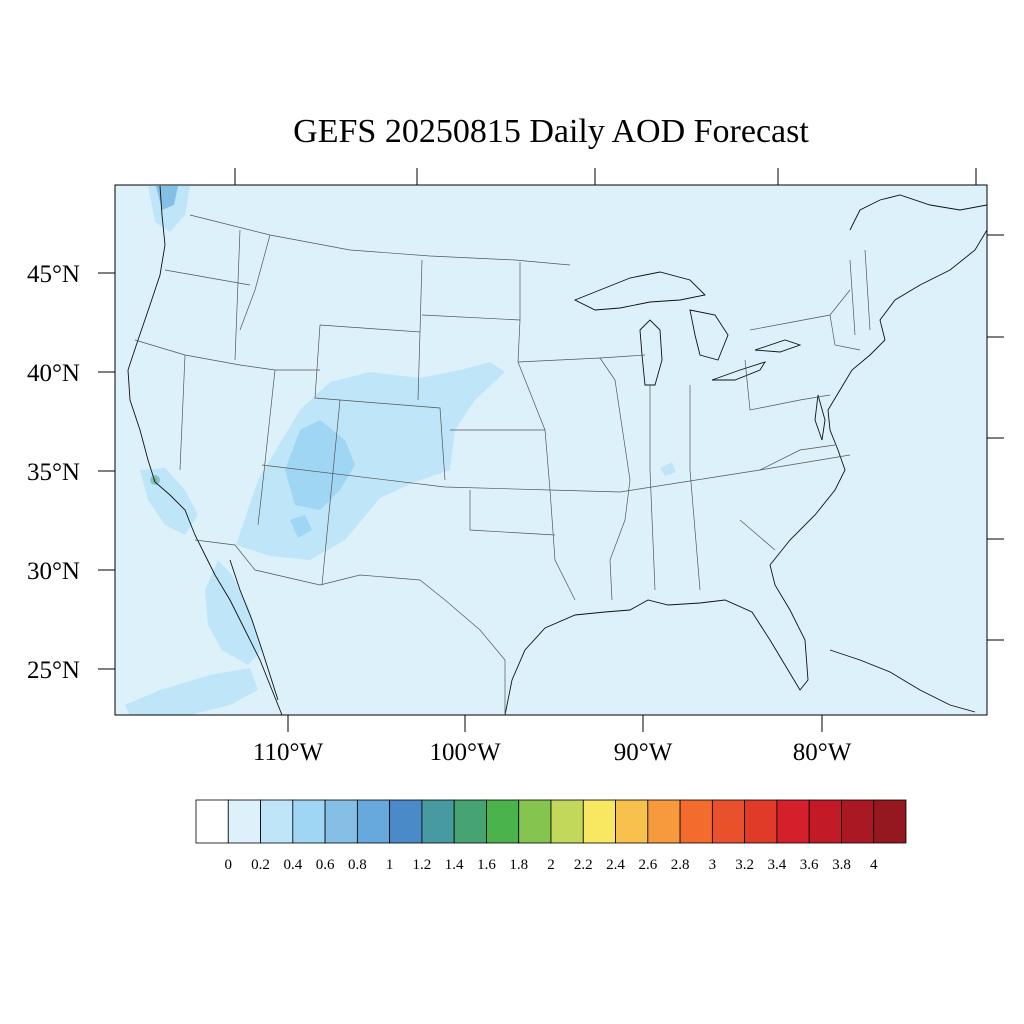 This screenshot has height=1024, width=1024. Describe the element at coordinates (651, 352) in the screenshot. I see `lake-michigan` at that location.